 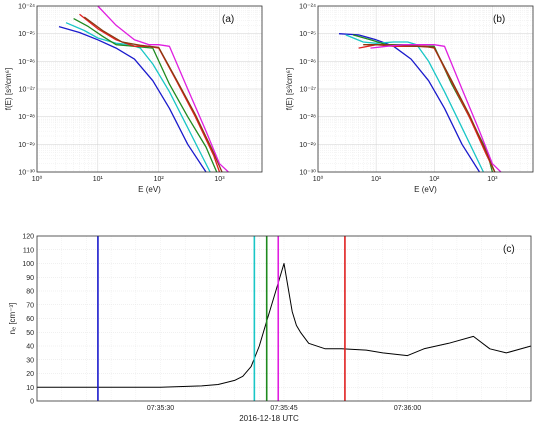 What do you see at coordinates (12, 319) in the screenshot?
I see `y-axis-label: nₑ [cm⁻³]` at bounding box center [12, 319].